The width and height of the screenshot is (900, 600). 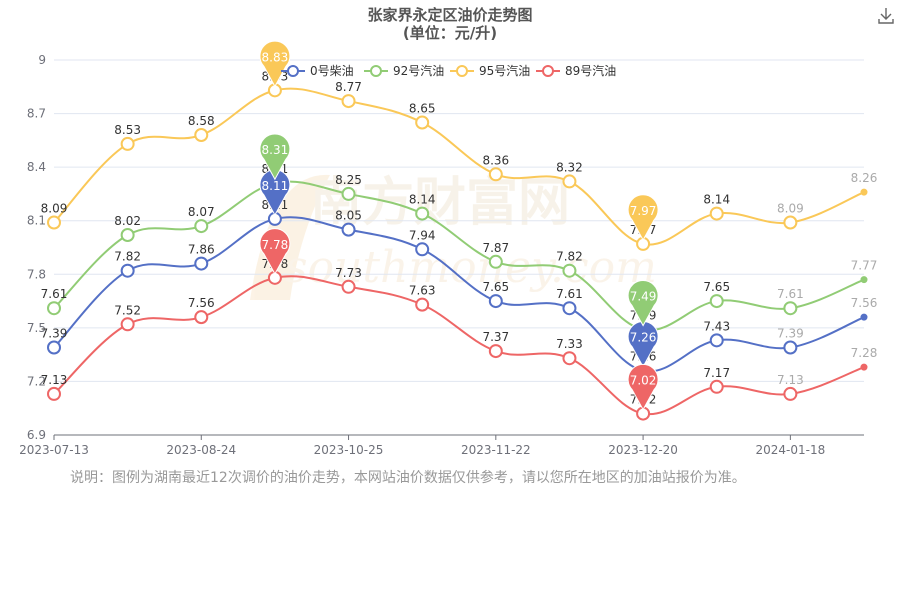 I want to click on chart-title: 张家界永定区油价走势图, so click(x=450, y=15).